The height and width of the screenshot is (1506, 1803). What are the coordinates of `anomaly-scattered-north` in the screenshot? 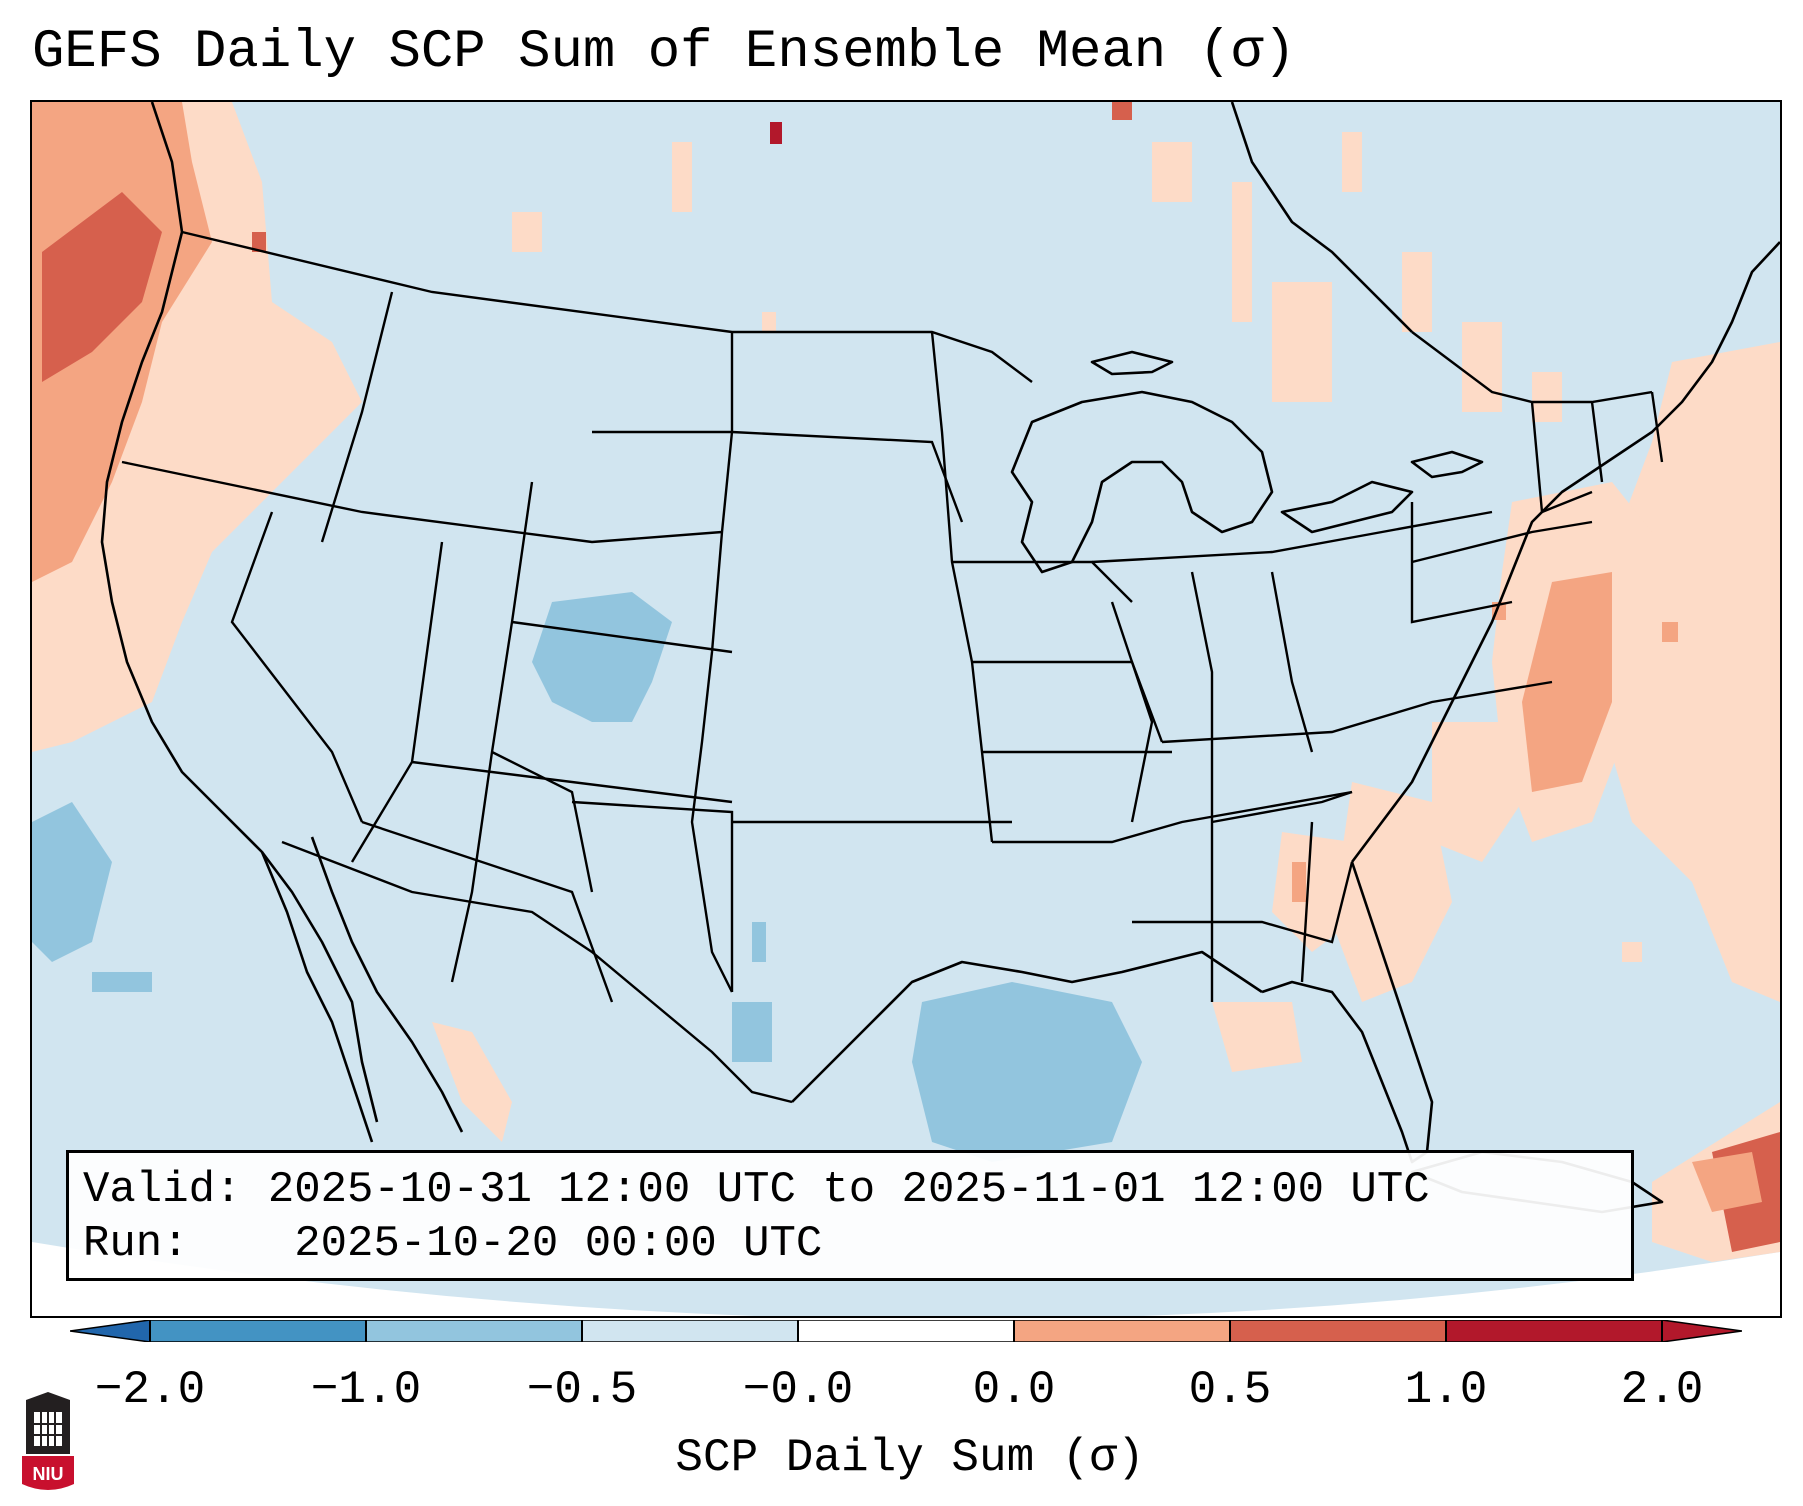 It's located at (1037, 277).